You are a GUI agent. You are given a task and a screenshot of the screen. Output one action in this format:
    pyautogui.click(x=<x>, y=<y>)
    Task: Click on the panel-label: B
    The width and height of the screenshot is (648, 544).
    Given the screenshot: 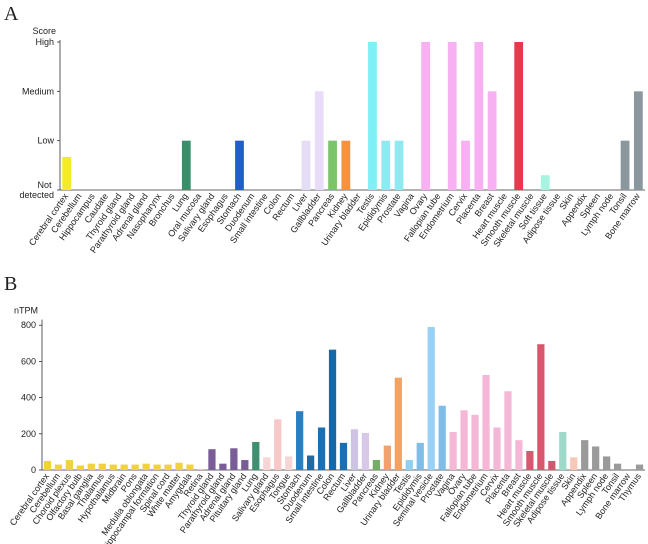 What is the action you would take?
    pyautogui.click(x=10, y=284)
    